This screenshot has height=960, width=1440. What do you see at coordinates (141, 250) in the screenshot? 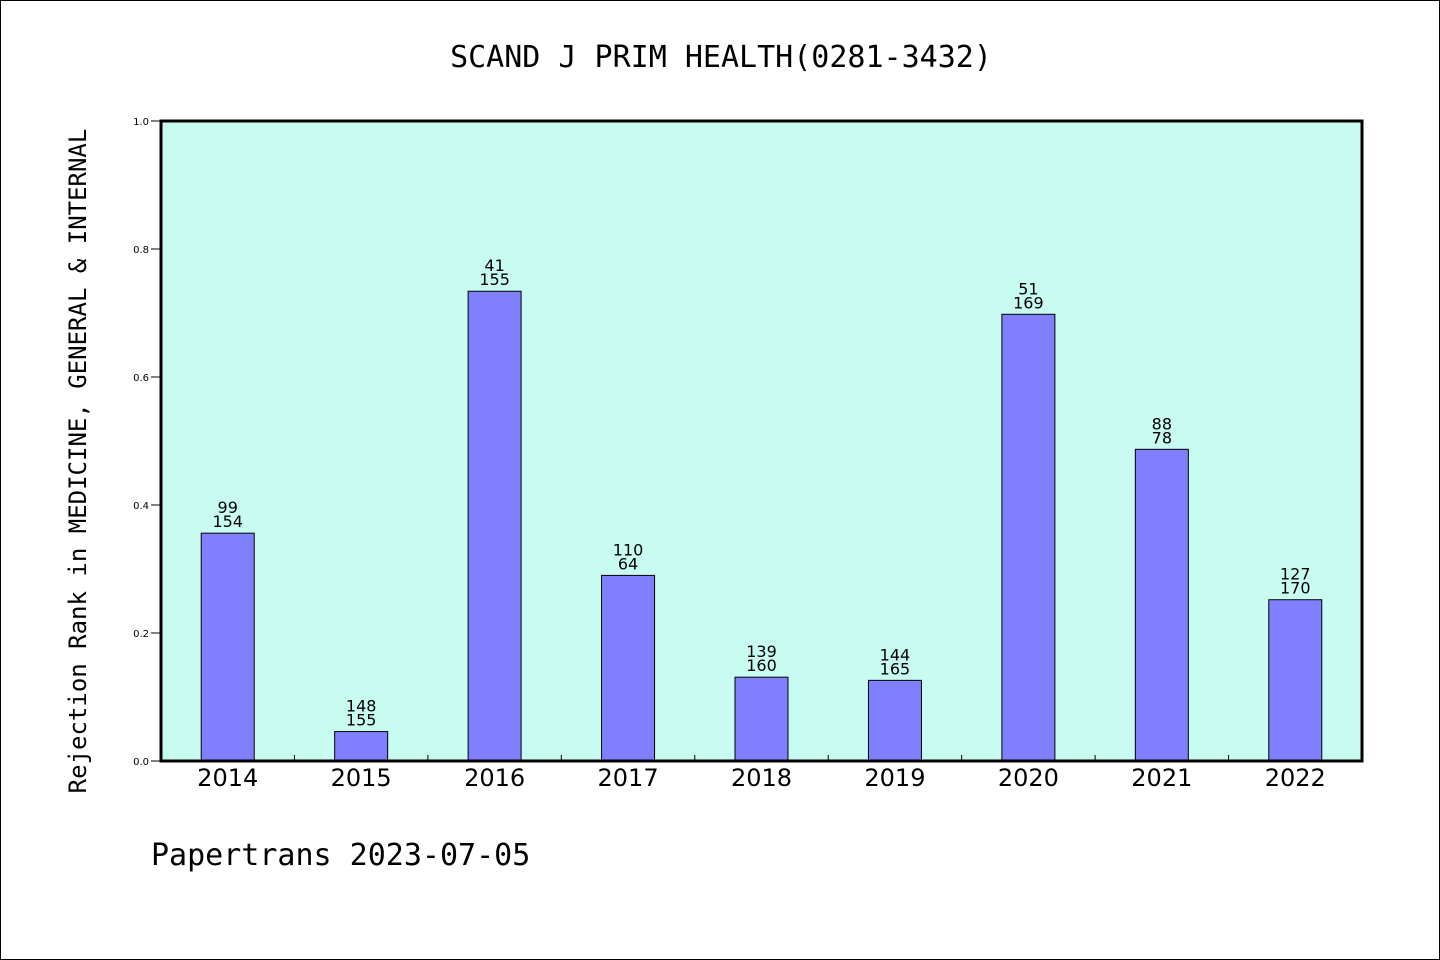
I see `y-tick-label-0.8: 0.8` at bounding box center [141, 250].